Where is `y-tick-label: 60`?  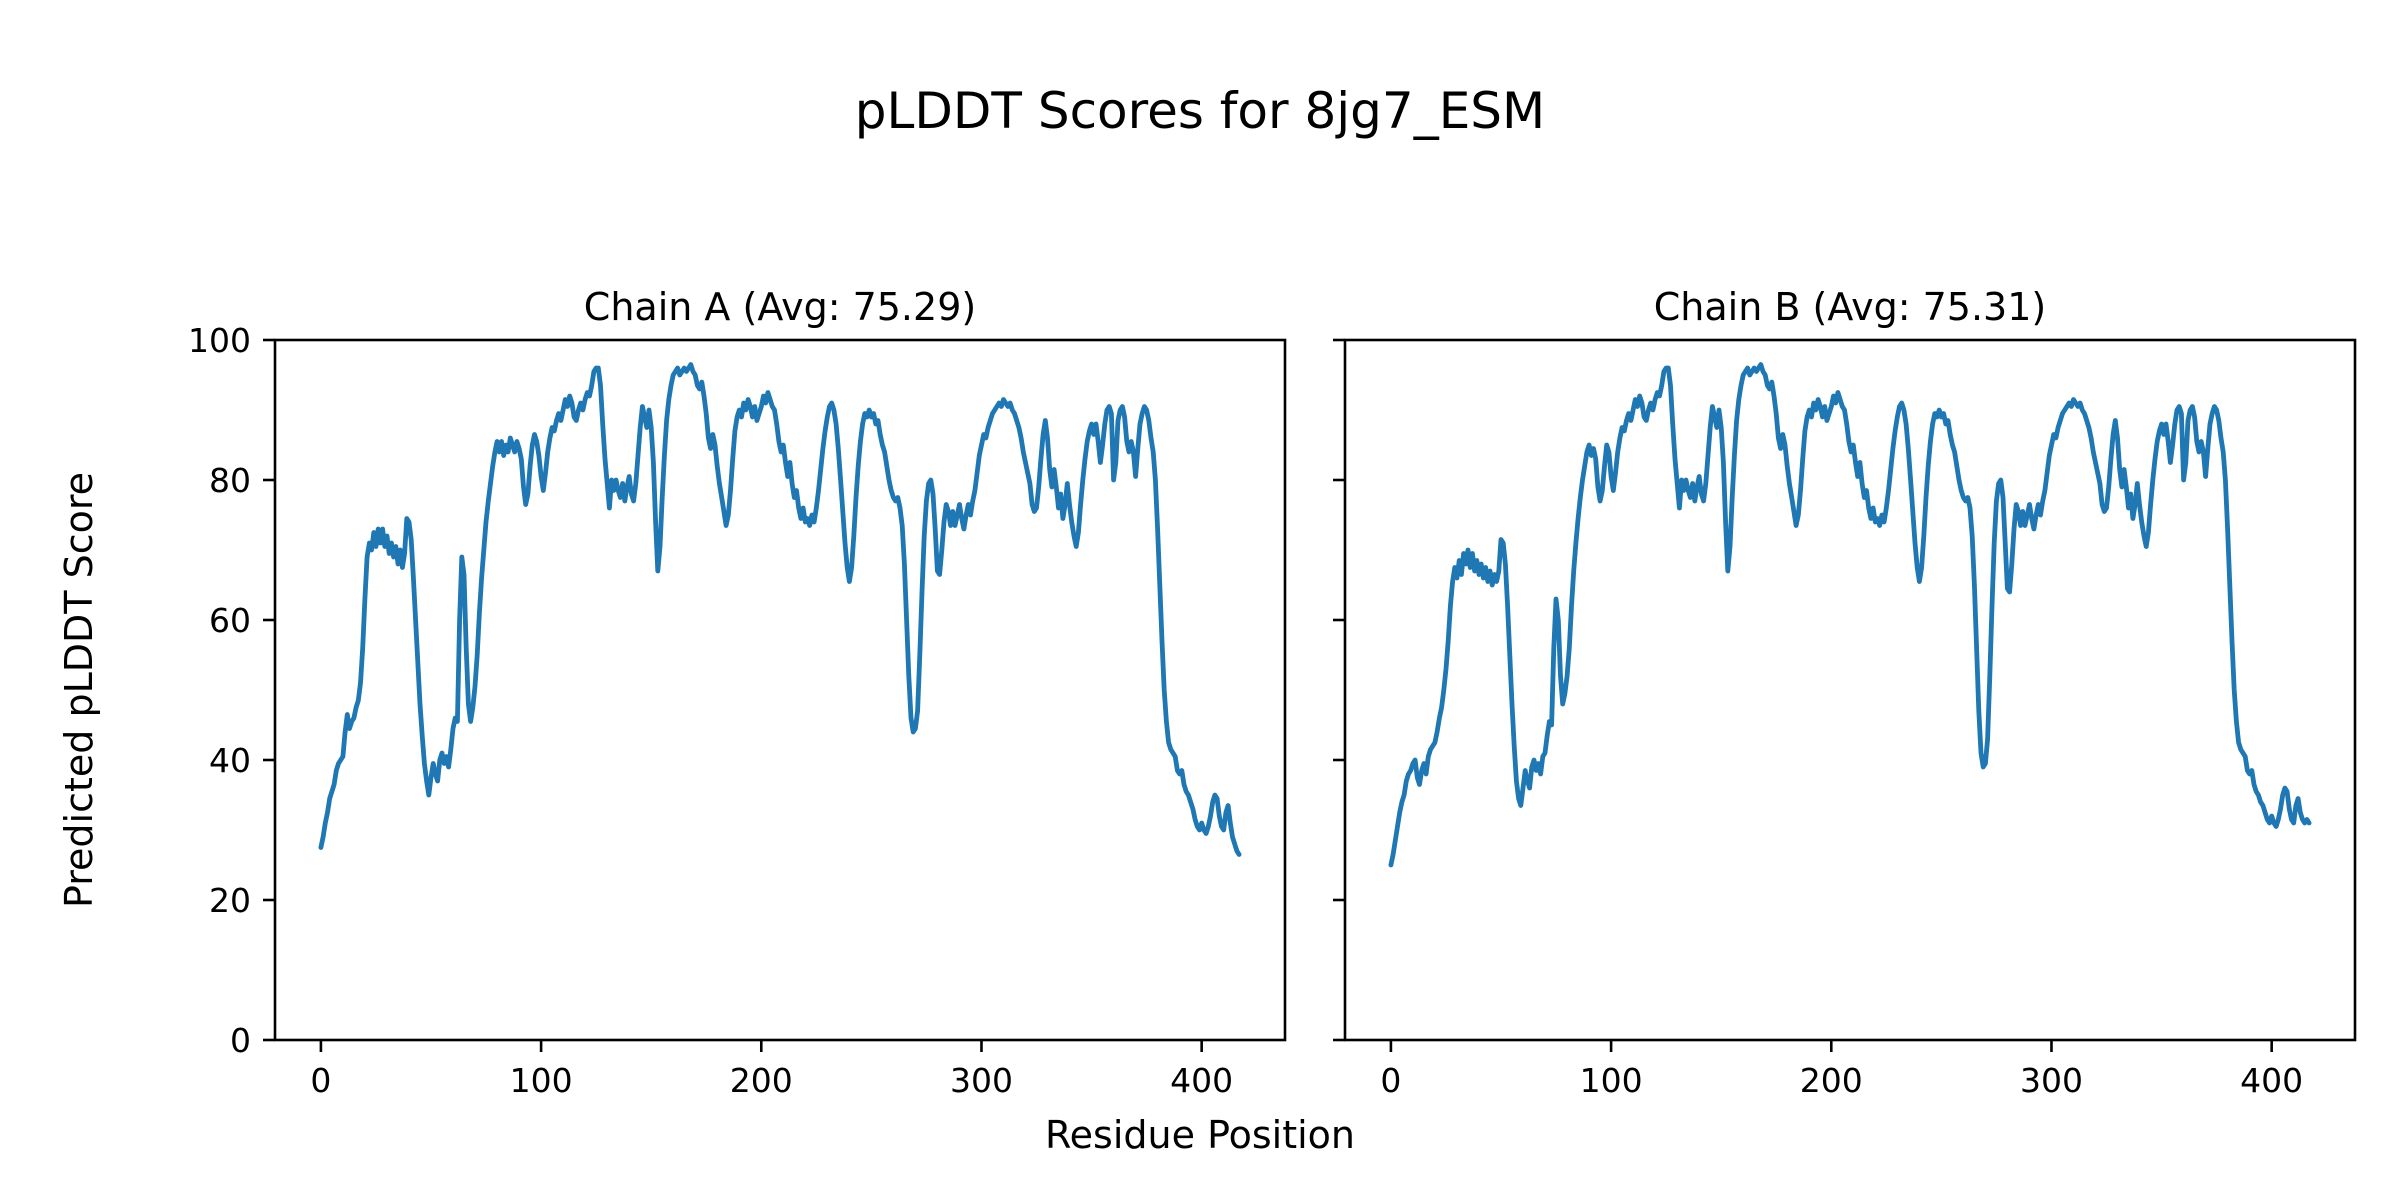
y-tick-label: 60 is located at coordinates (230, 620).